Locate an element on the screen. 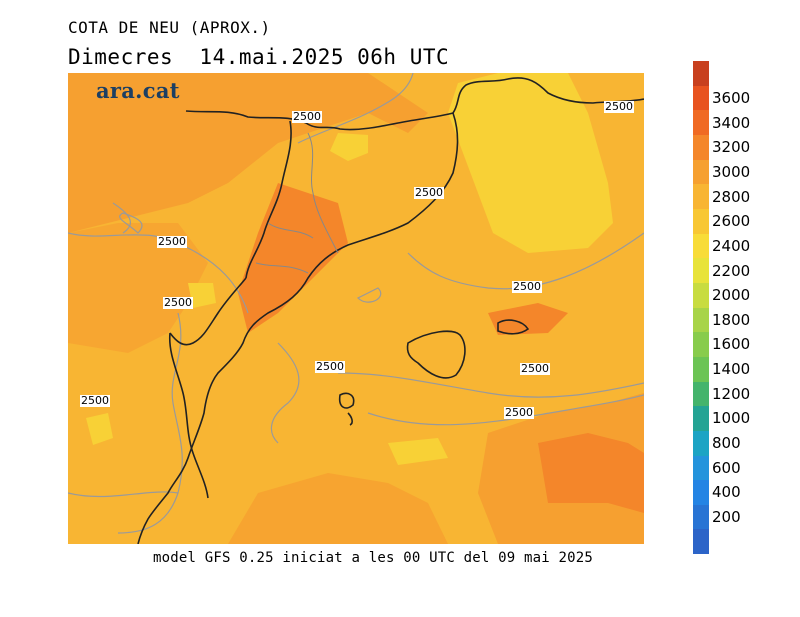 Image resolution: width=800 pixels, height=617 pixels. color-scale-label: 3000 is located at coordinates (731, 171).